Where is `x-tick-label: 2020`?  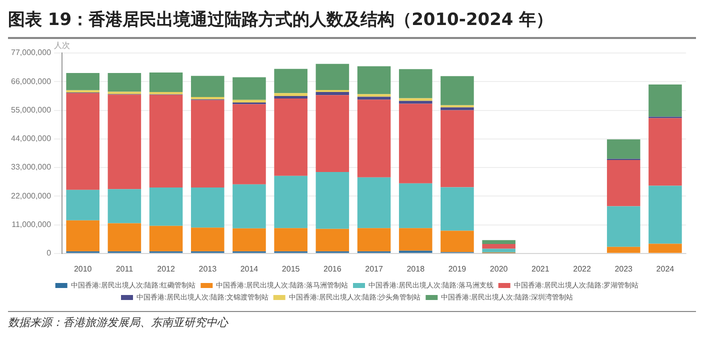
x-tick-label: 2020 is located at coordinates (499, 269).